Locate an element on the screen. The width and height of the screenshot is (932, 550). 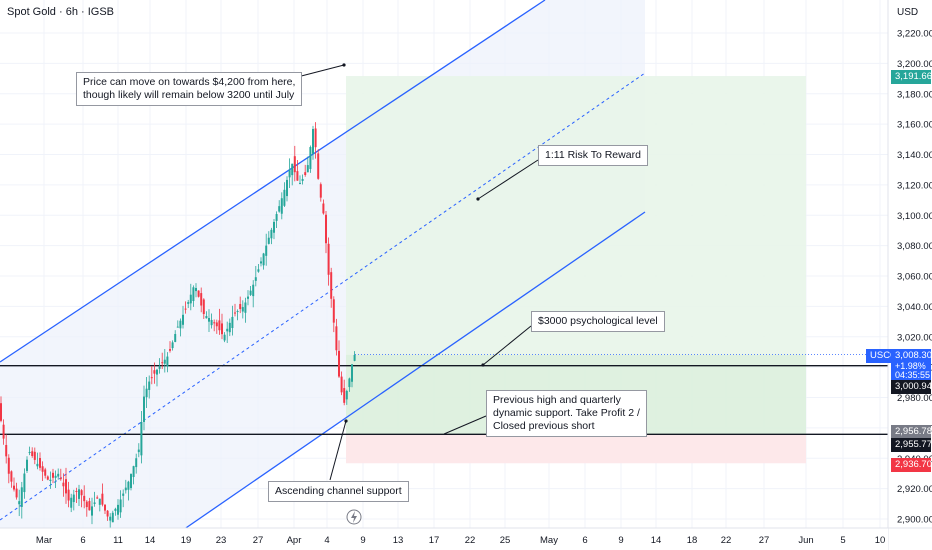
time-tick-label: 27 is located at coordinates (258, 540).